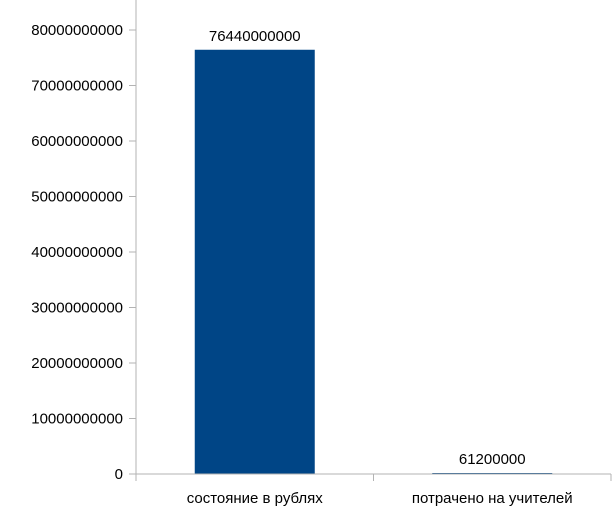 The width and height of the screenshot is (615, 516). Describe the element at coordinates (77, 363) in the screenshot. I see `y-tick-label: 20000000000` at that location.